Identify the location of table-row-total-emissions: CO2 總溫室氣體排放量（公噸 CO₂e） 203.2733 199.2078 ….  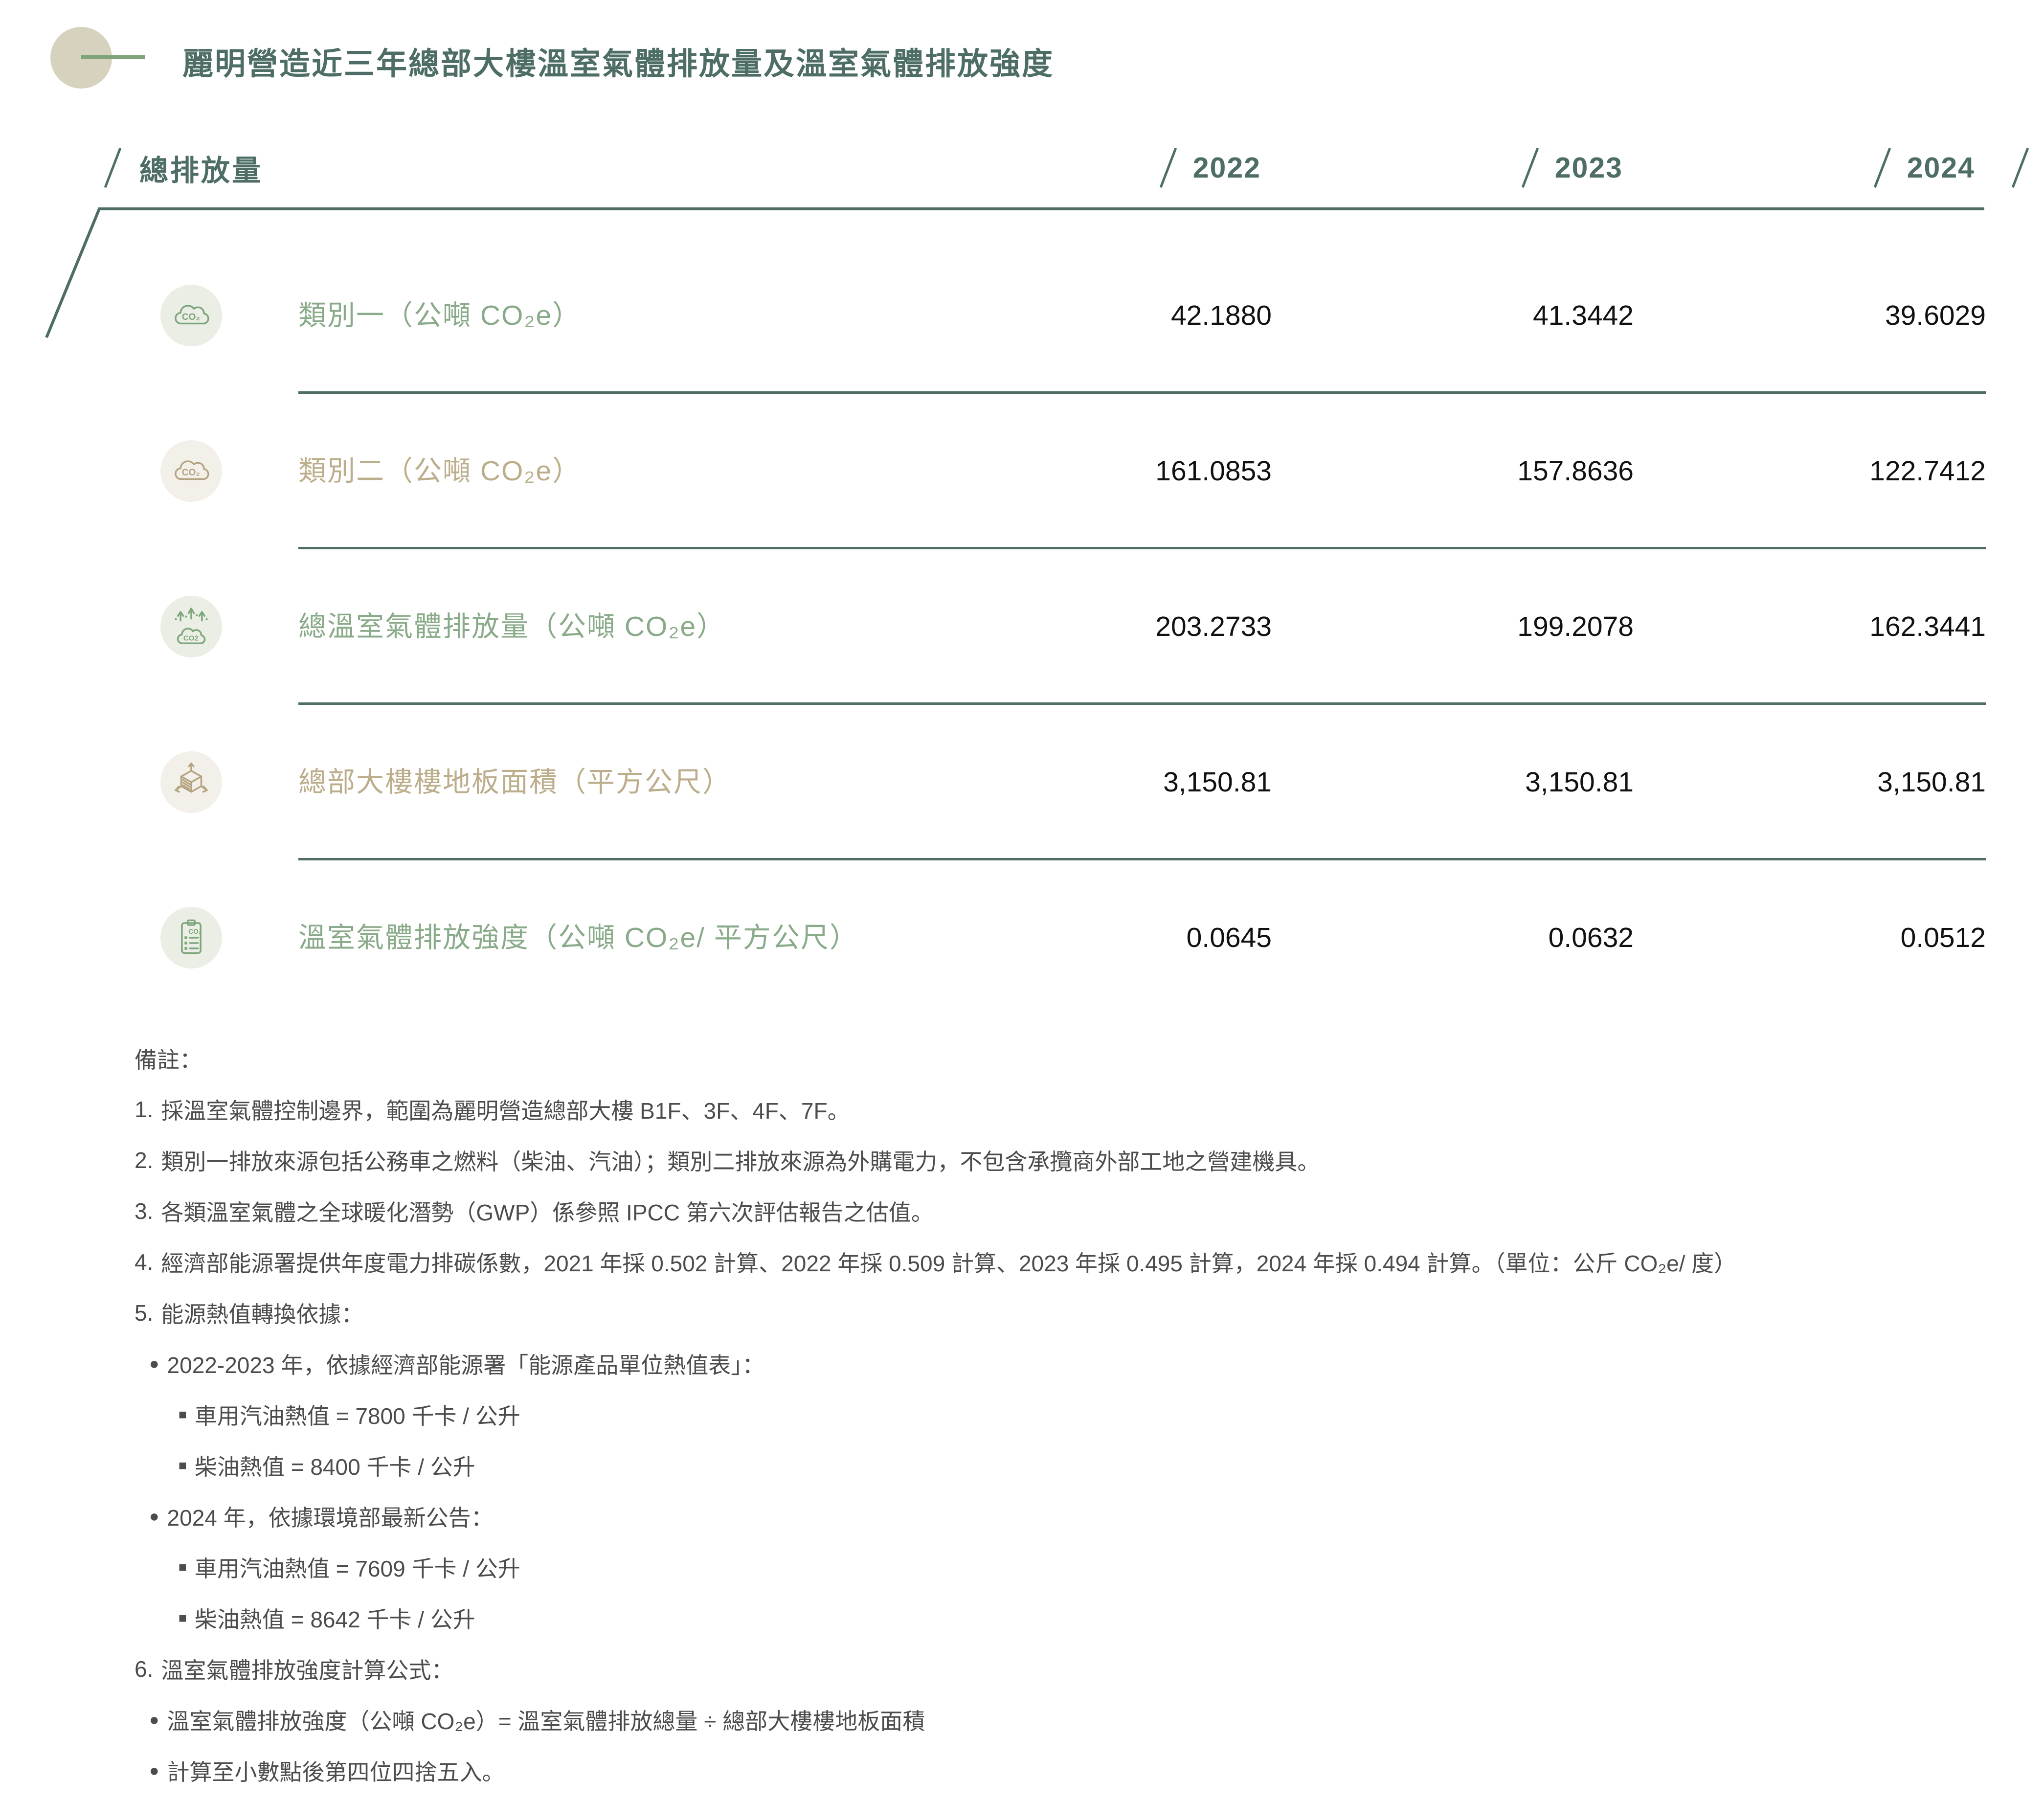
(1022, 627).